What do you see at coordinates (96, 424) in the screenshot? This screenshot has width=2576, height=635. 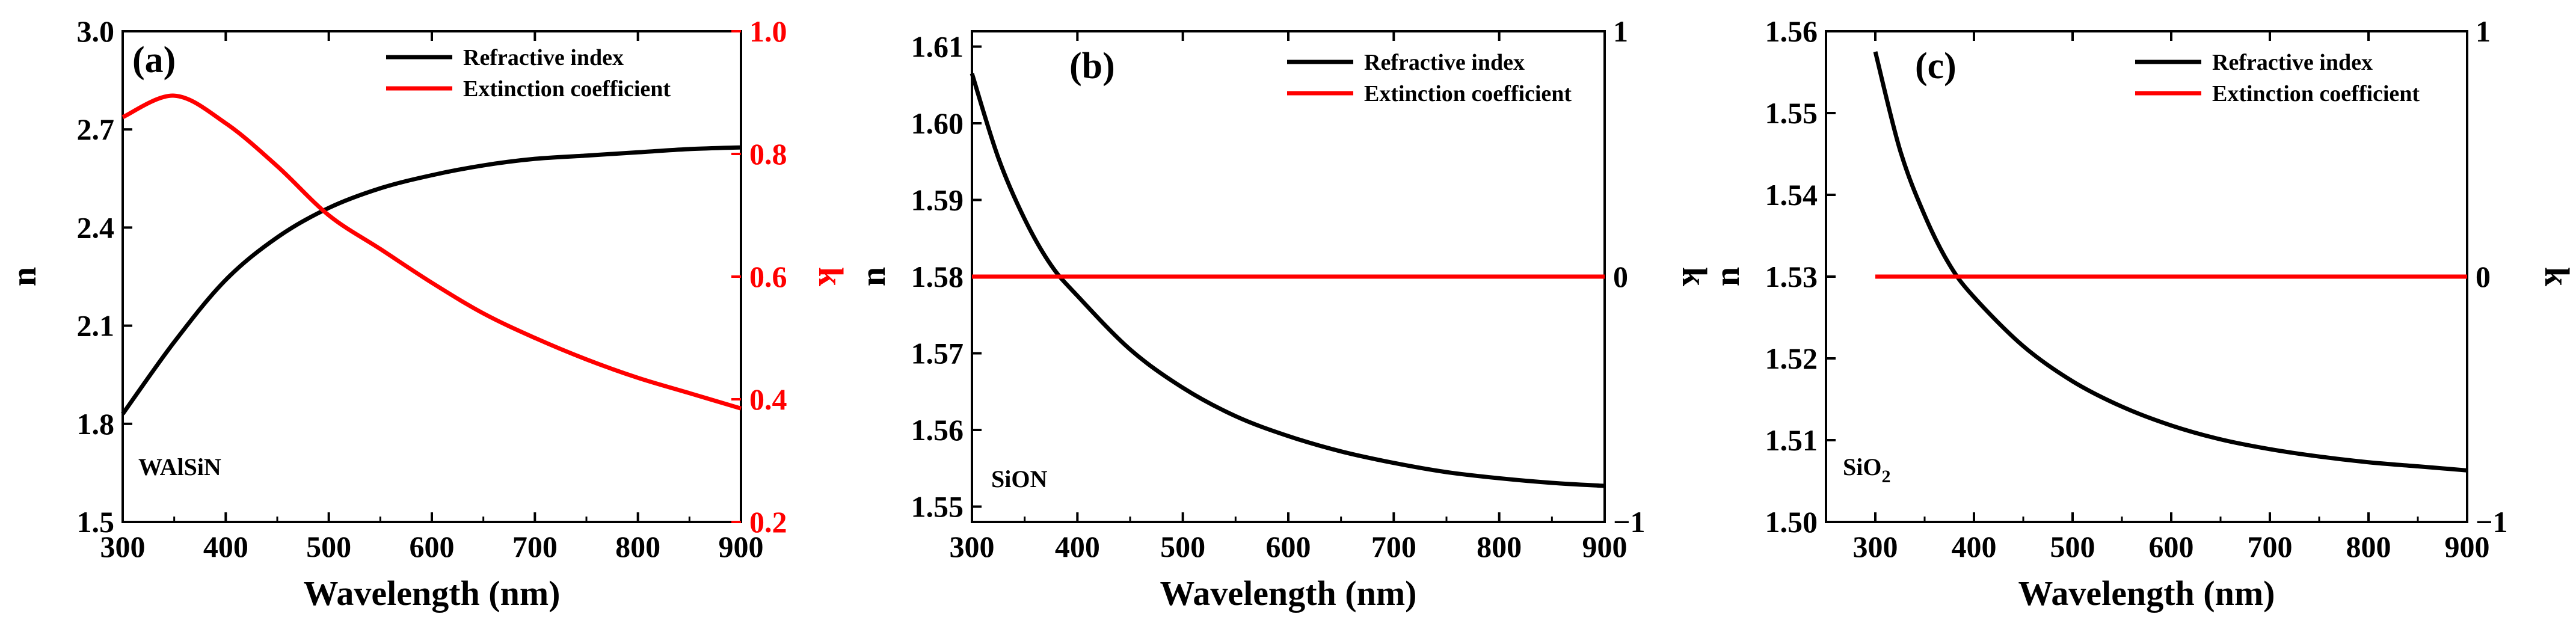 I see `y-left-tick-label: 1.8` at bounding box center [96, 424].